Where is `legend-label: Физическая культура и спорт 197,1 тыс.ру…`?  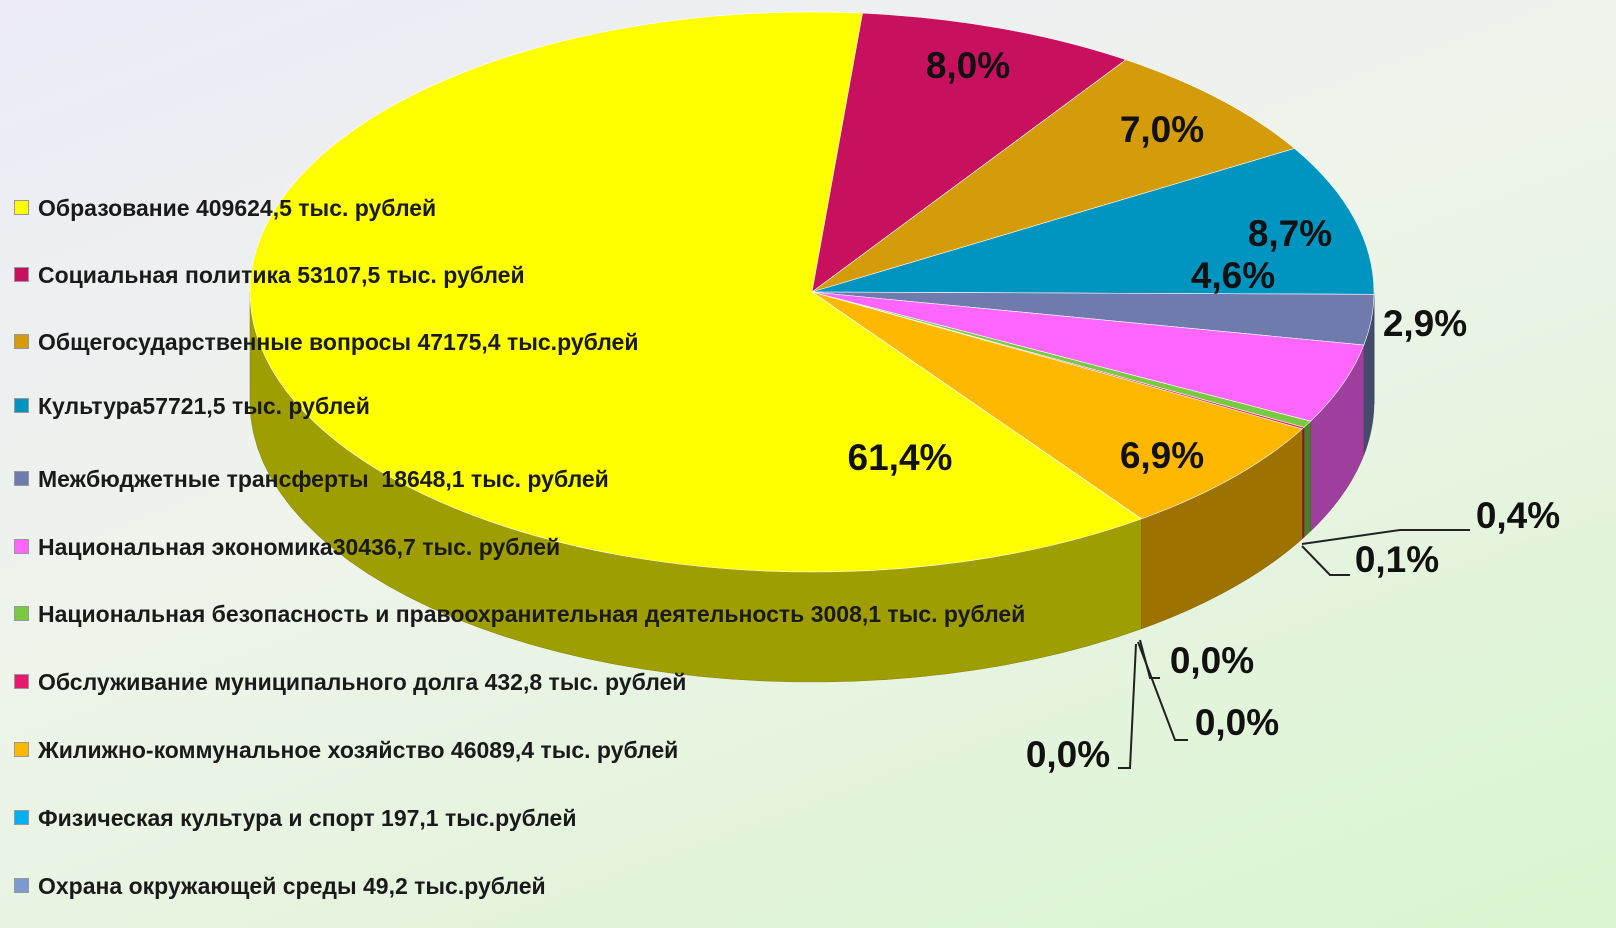
legend-label: Физическая культура и спорт 197,1 тыс.ру… is located at coordinates (307, 818).